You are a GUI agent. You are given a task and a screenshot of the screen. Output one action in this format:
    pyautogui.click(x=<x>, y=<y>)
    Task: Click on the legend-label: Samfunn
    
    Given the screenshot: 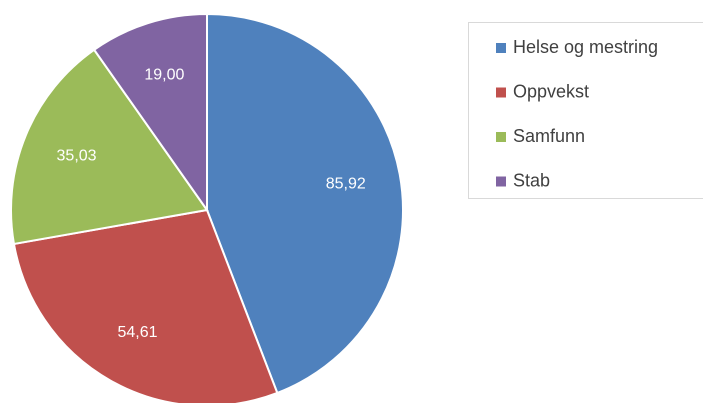 What is the action you would take?
    pyautogui.click(x=549, y=136)
    